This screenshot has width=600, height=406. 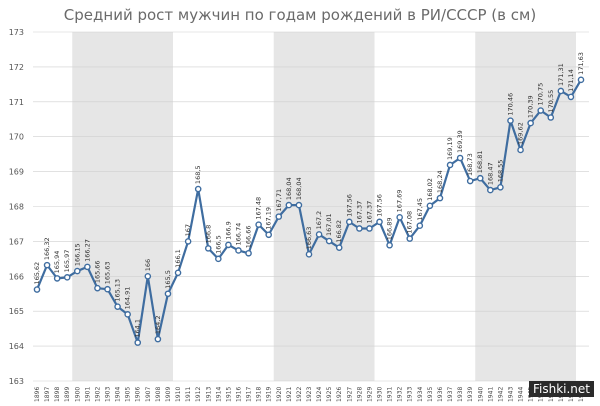 I want to click on x-tick-label: 1899, so click(x=67, y=394).